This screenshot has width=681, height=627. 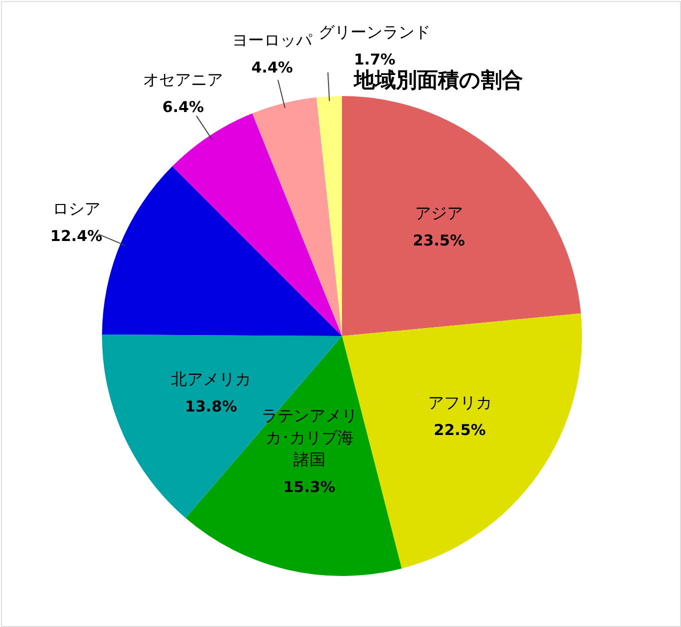 I want to click on slice-label: グリーンランド, so click(x=374, y=32).